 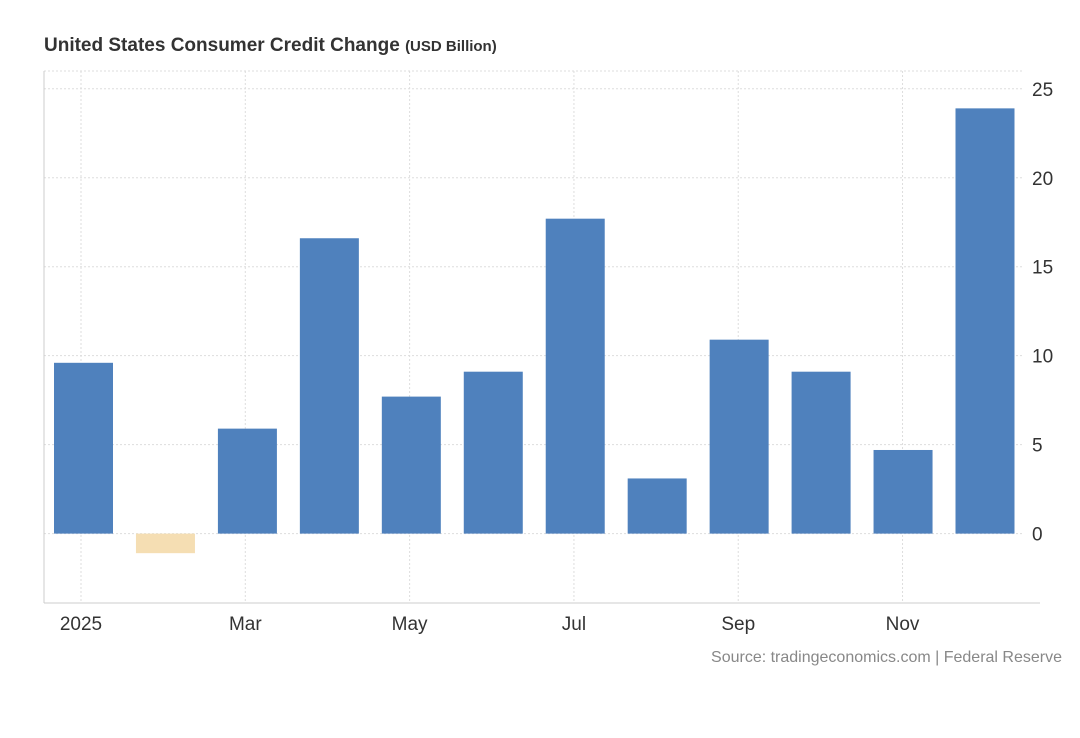 I want to click on bar-jan-2025, so click(x=83, y=448).